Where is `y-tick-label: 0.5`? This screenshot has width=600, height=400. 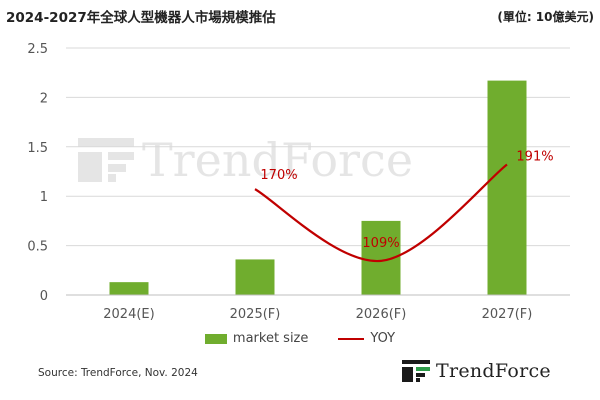 y-tick-label: 0.5 is located at coordinates (37, 247).